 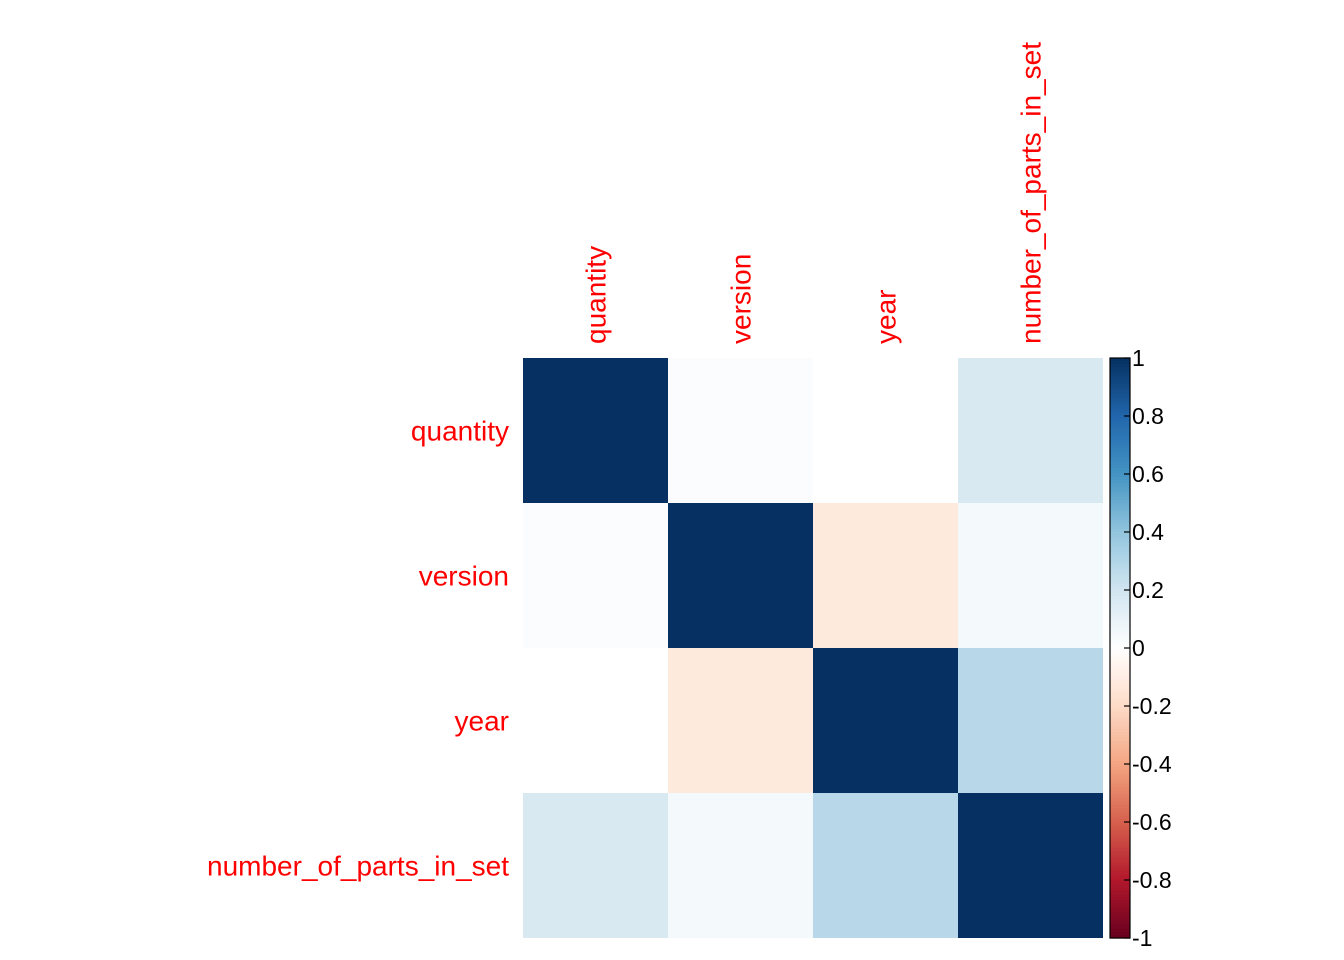 I want to click on colorbar-tick-label: 0.8, so click(x=1148, y=416).